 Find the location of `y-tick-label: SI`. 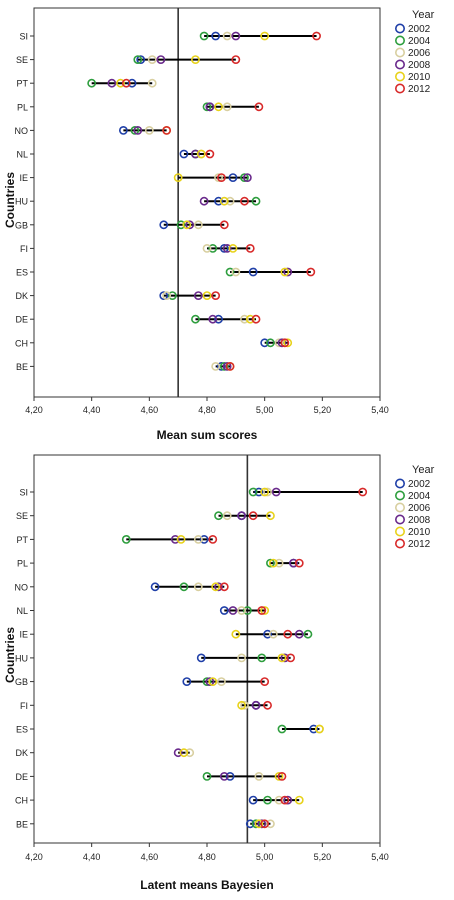

y-tick-label: SI is located at coordinates (23, 493).